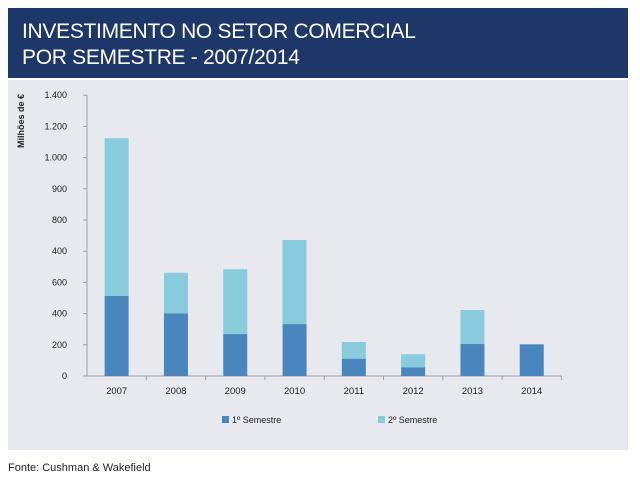 Image resolution: width=640 pixels, height=489 pixels. What do you see at coordinates (116, 391) in the screenshot?
I see `x-tick-label: 2007` at bounding box center [116, 391].